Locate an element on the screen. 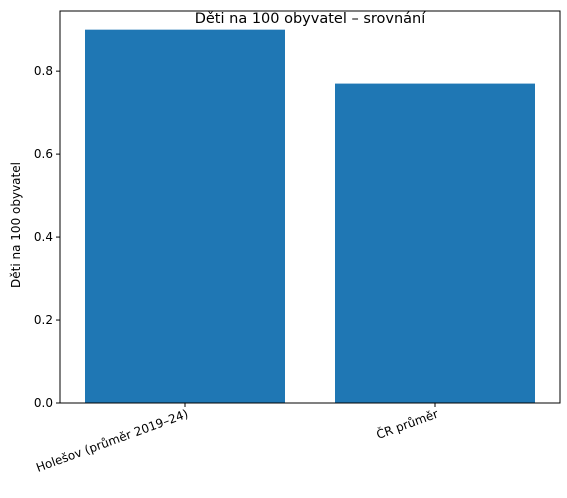  y-tick-label: 0.8 is located at coordinates (43, 71).